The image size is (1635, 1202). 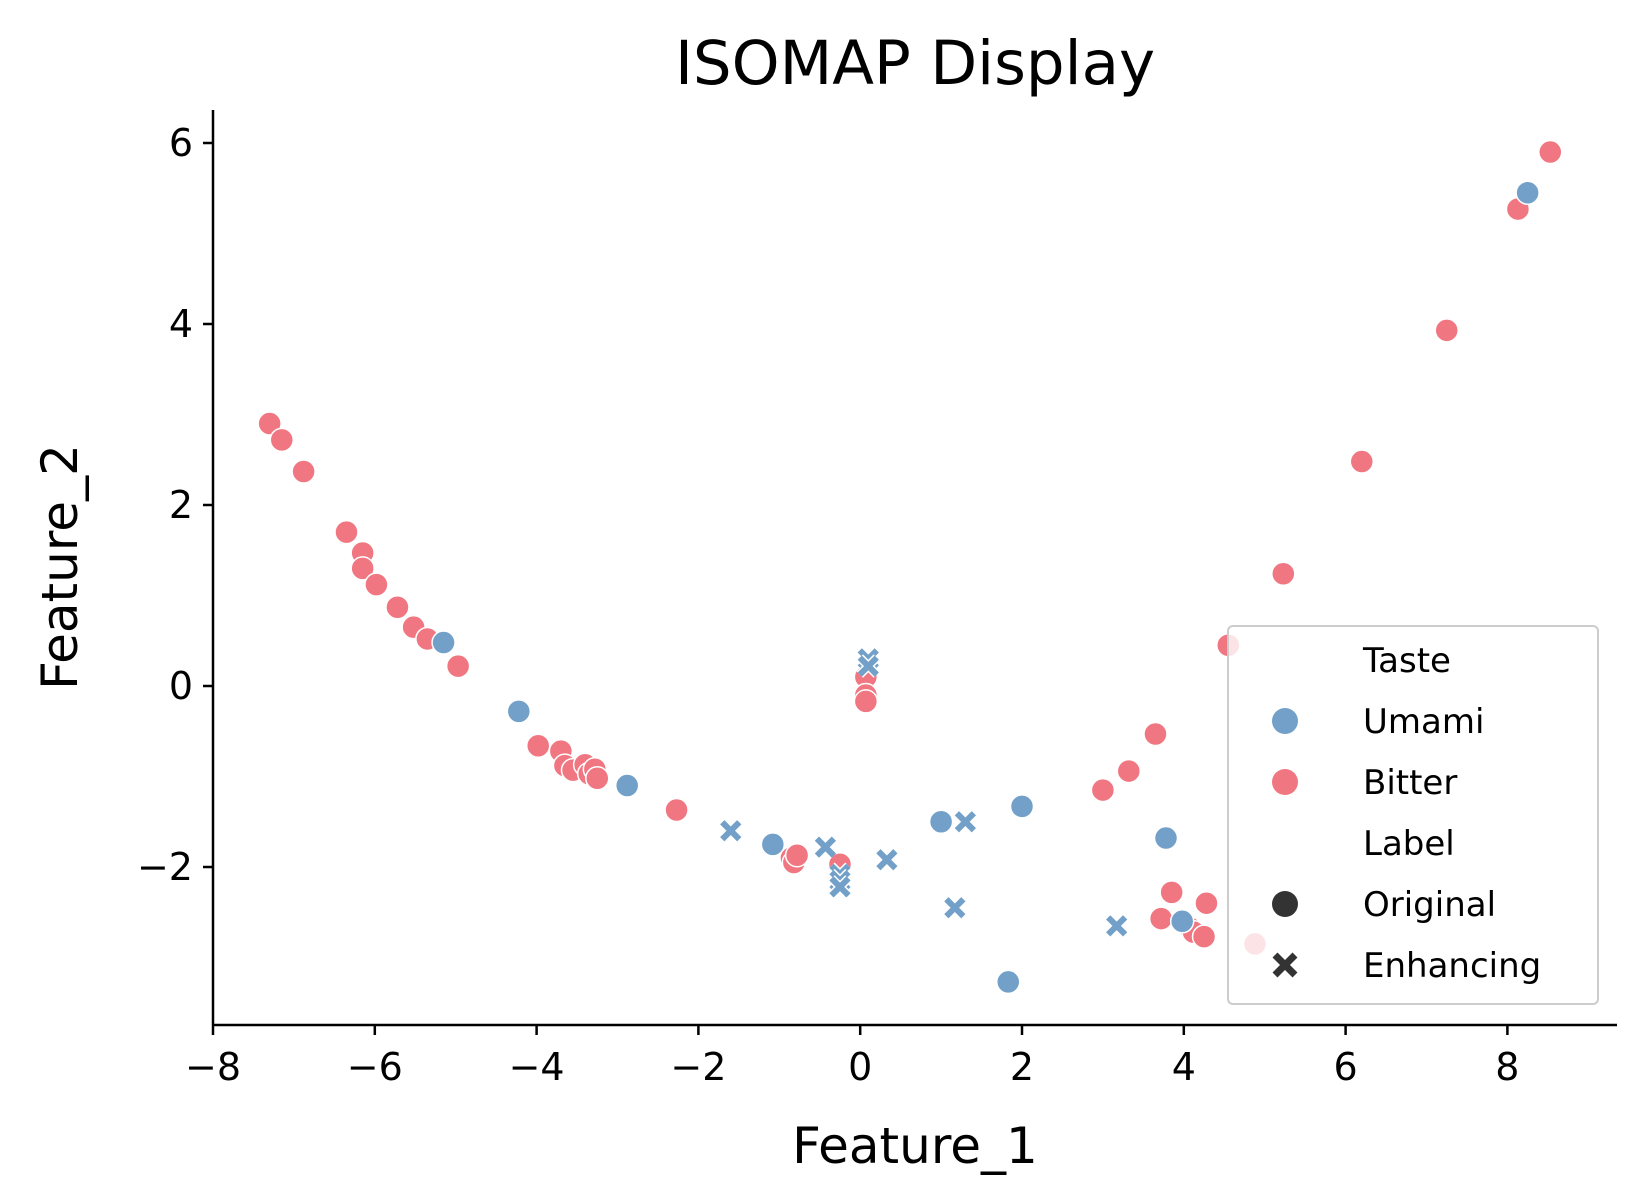 I want to click on x-tick-label: 2, so click(x=1022, y=1067).